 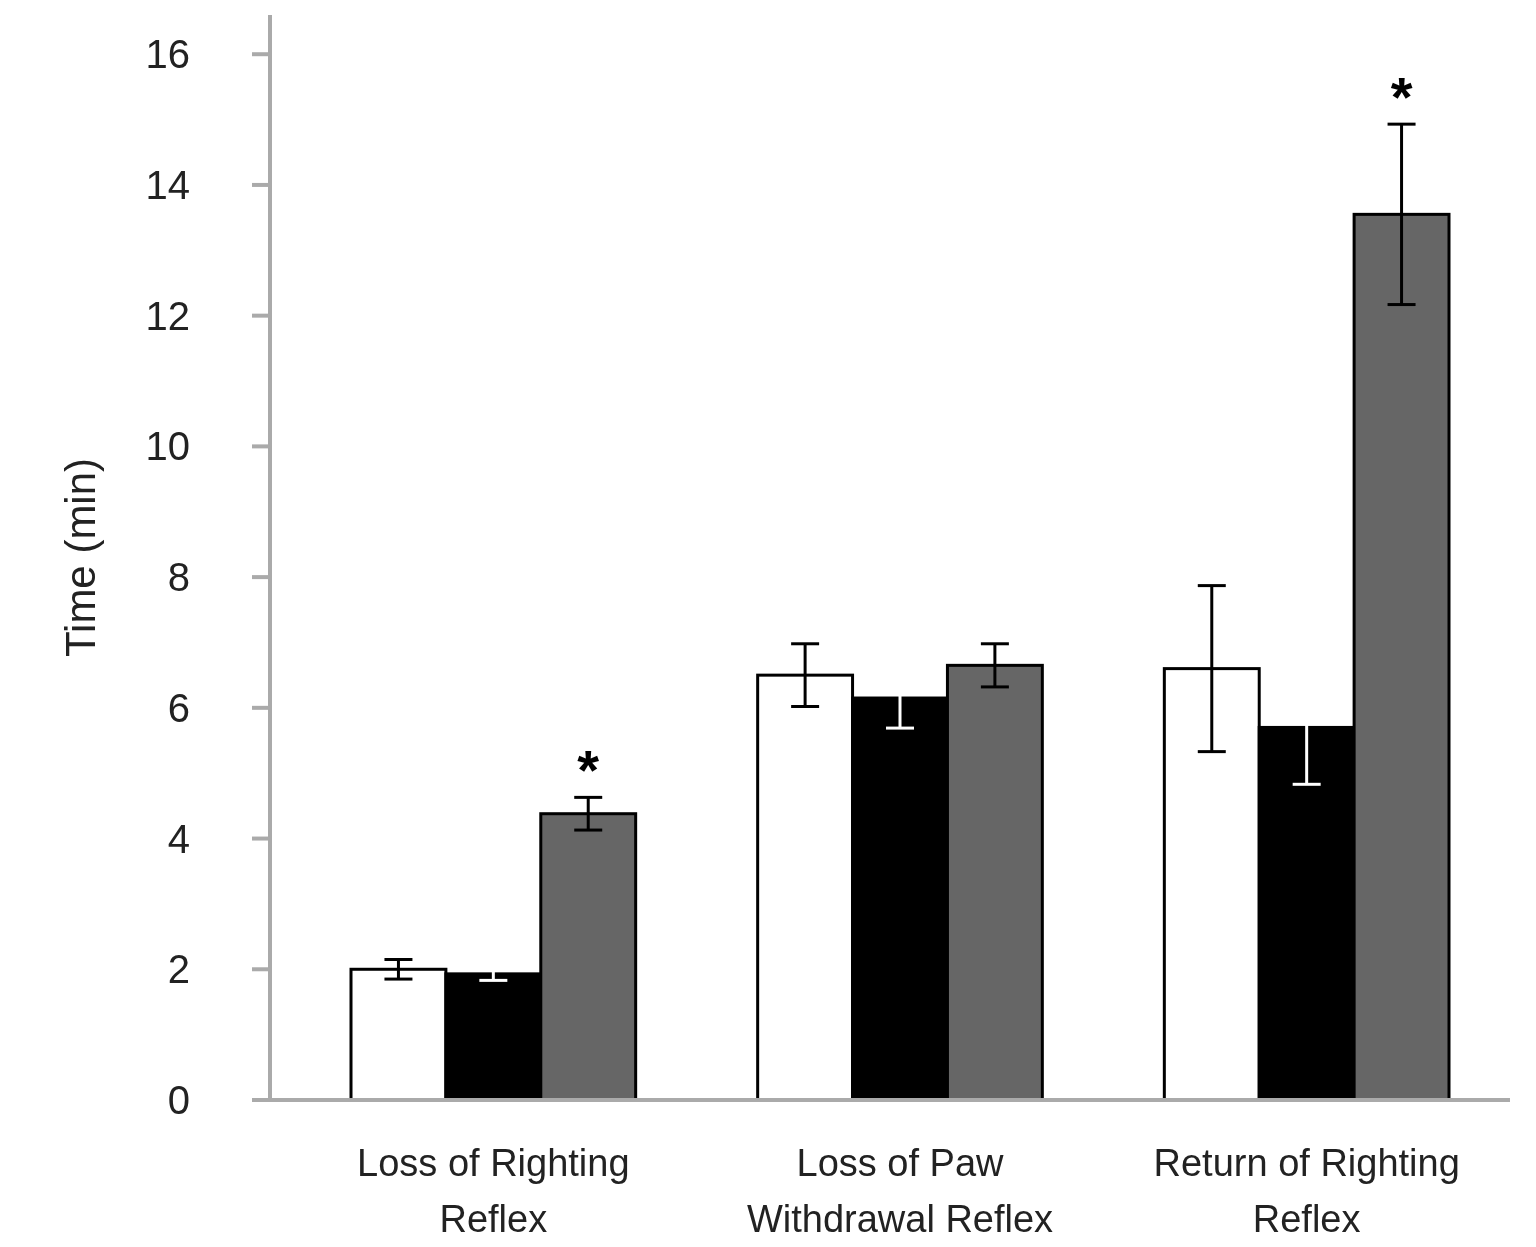 I want to click on y-axis-title: Time (min), so click(x=80, y=557).